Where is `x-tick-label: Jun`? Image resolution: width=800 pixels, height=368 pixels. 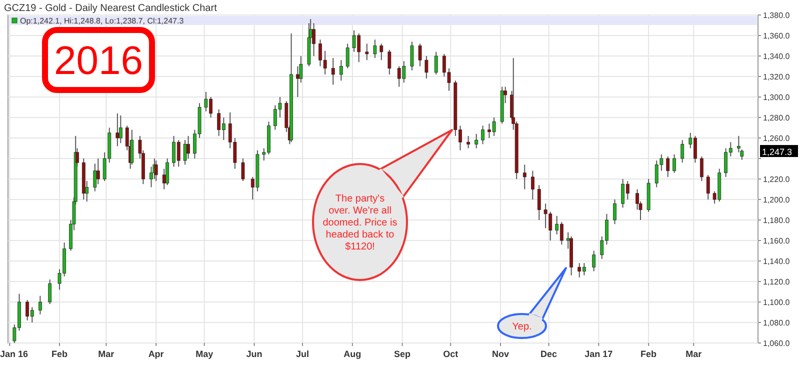
x-tick-label: Jun is located at coordinates (254, 354).